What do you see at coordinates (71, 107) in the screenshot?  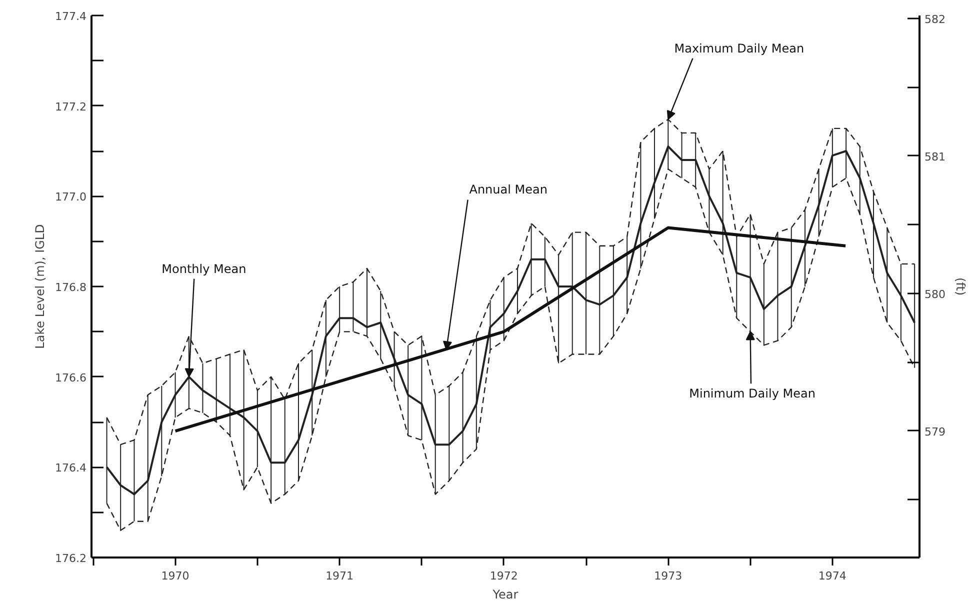 I see `y-tick-label: 177.2` at bounding box center [71, 107].